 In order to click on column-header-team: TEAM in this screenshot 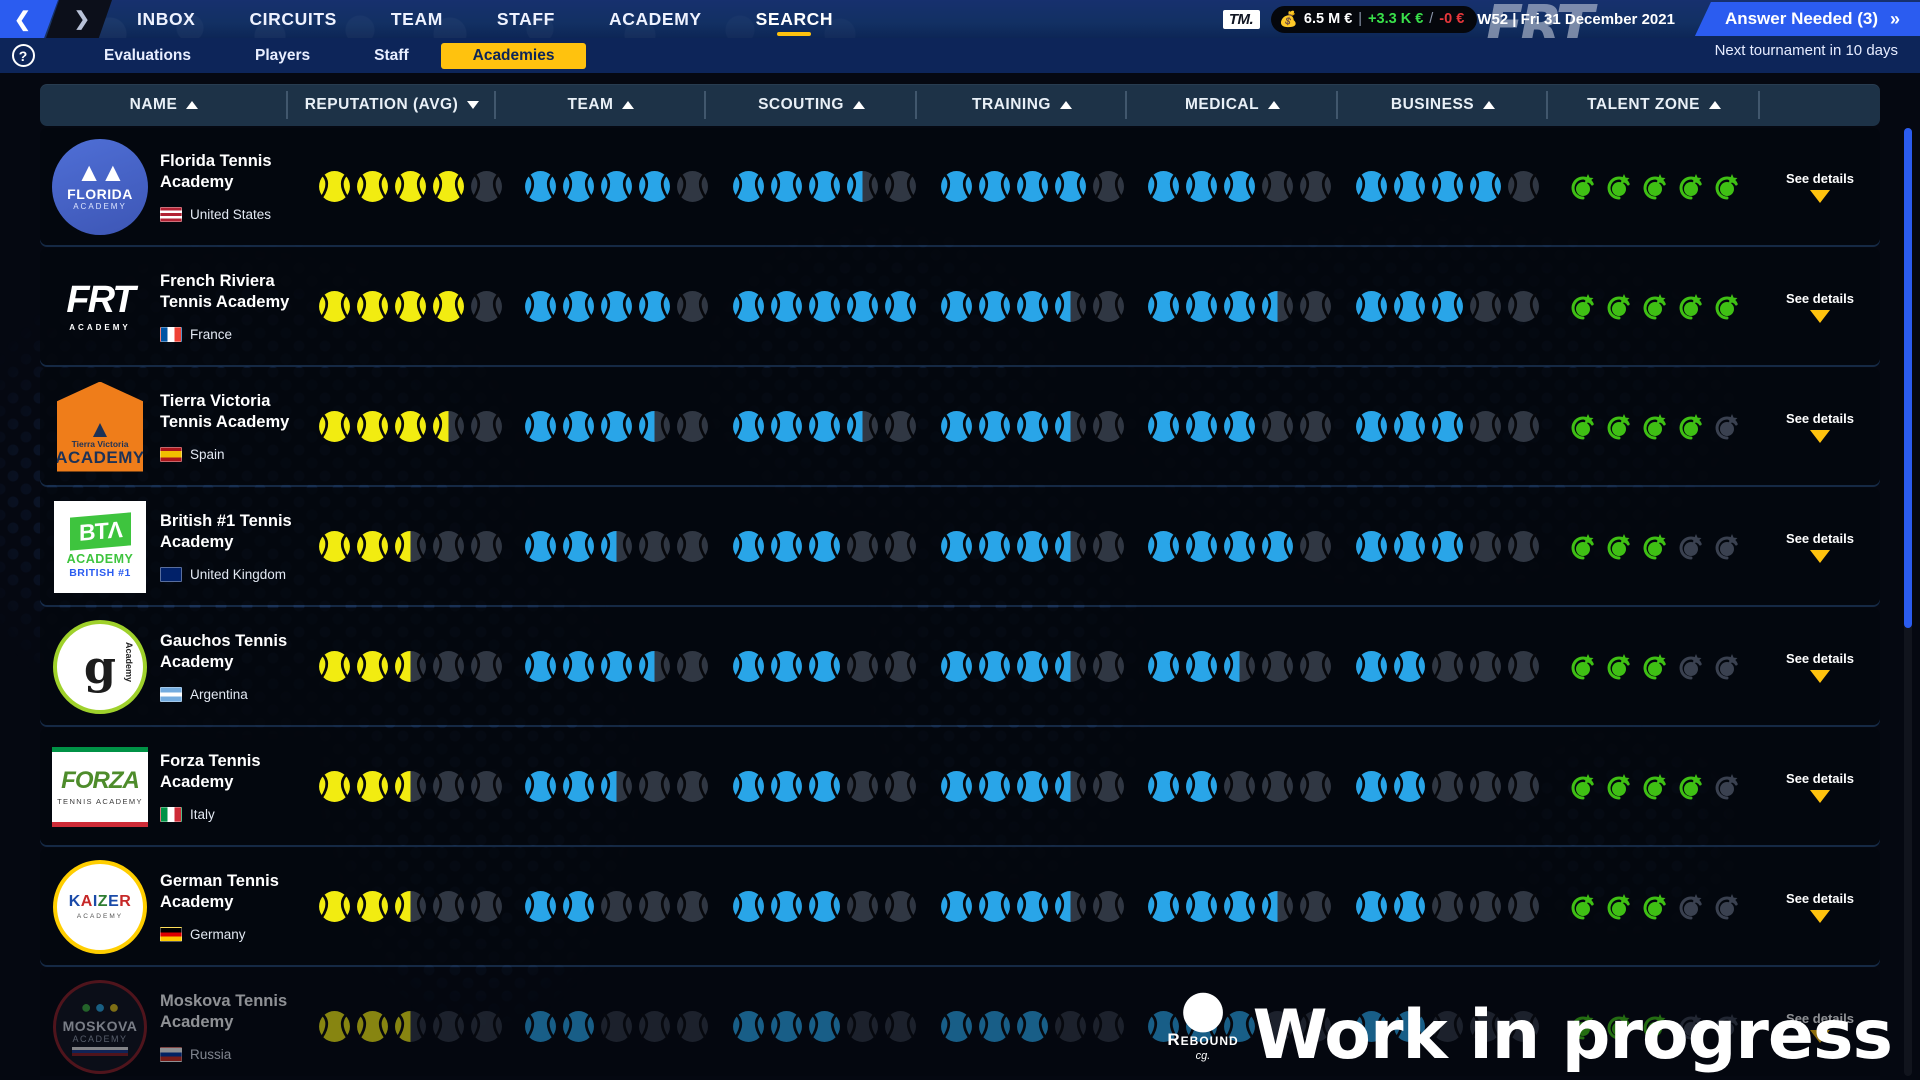, I will do `click(601, 105)`.